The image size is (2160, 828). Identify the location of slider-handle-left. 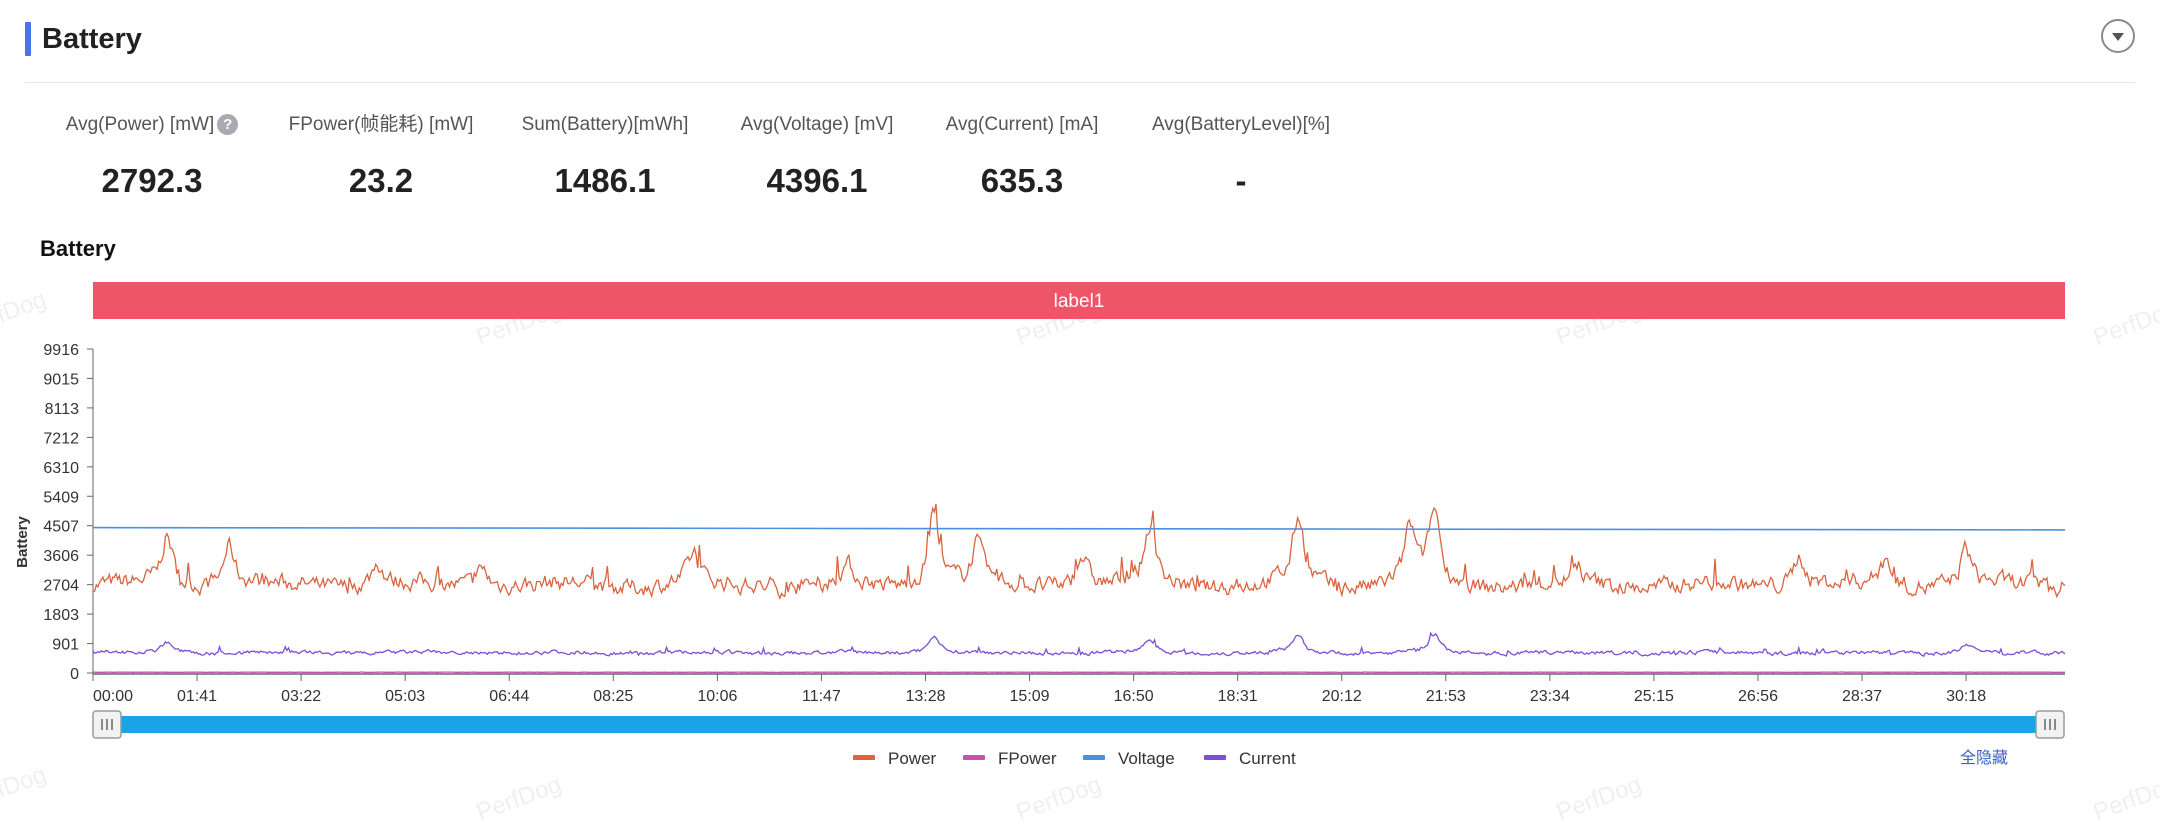
(107, 724).